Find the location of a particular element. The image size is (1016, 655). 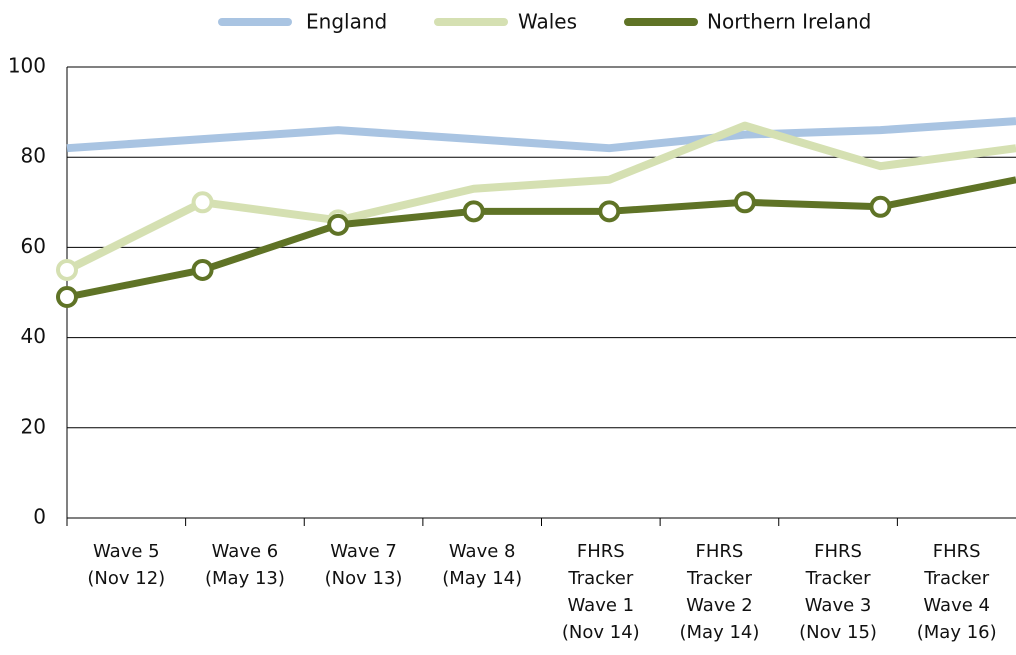

y-tick-label: 80 is located at coordinates (33, 156).